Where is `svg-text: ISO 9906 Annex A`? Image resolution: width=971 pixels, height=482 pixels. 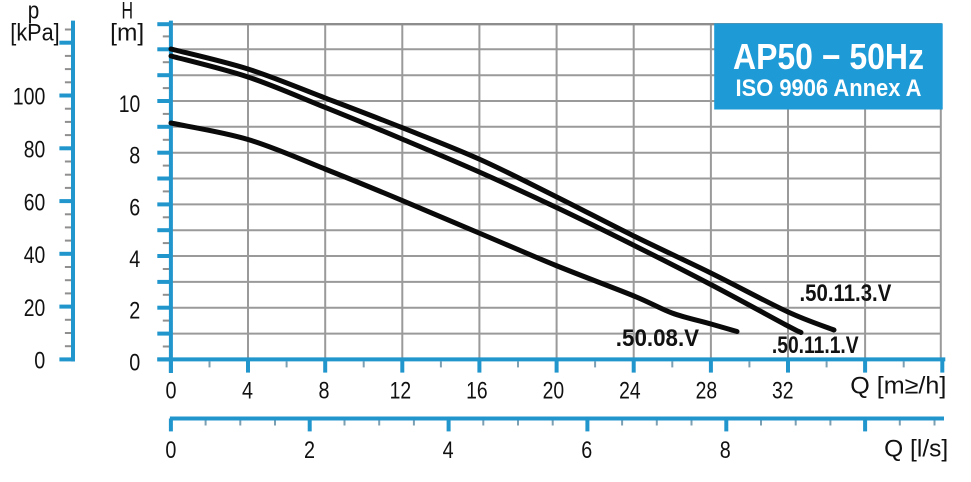 svg-text: ISO 9906 Annex A is located at coordinates (829, 88).